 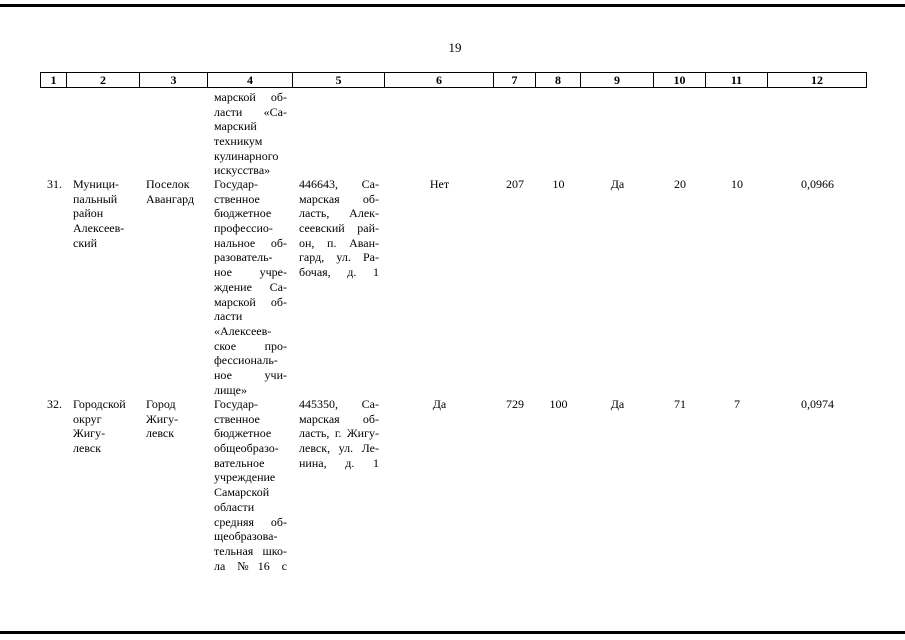 I want to click on cell-line: 0,0966, so click(x=817, y=184).